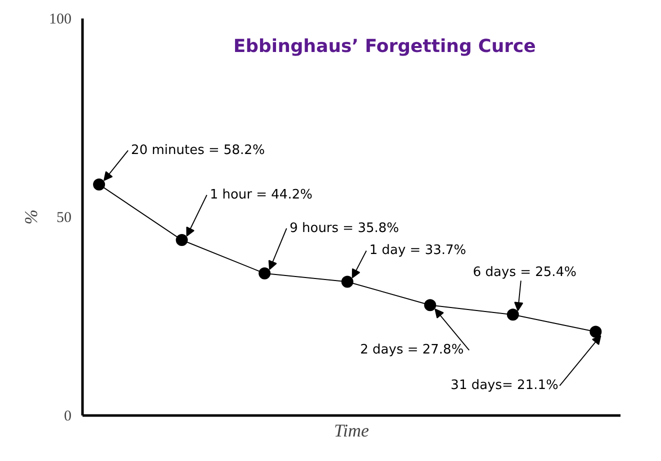  Describe the element at coordinates (60, 20) in the screenshot. I see `y-tick-label: 100` at that location.